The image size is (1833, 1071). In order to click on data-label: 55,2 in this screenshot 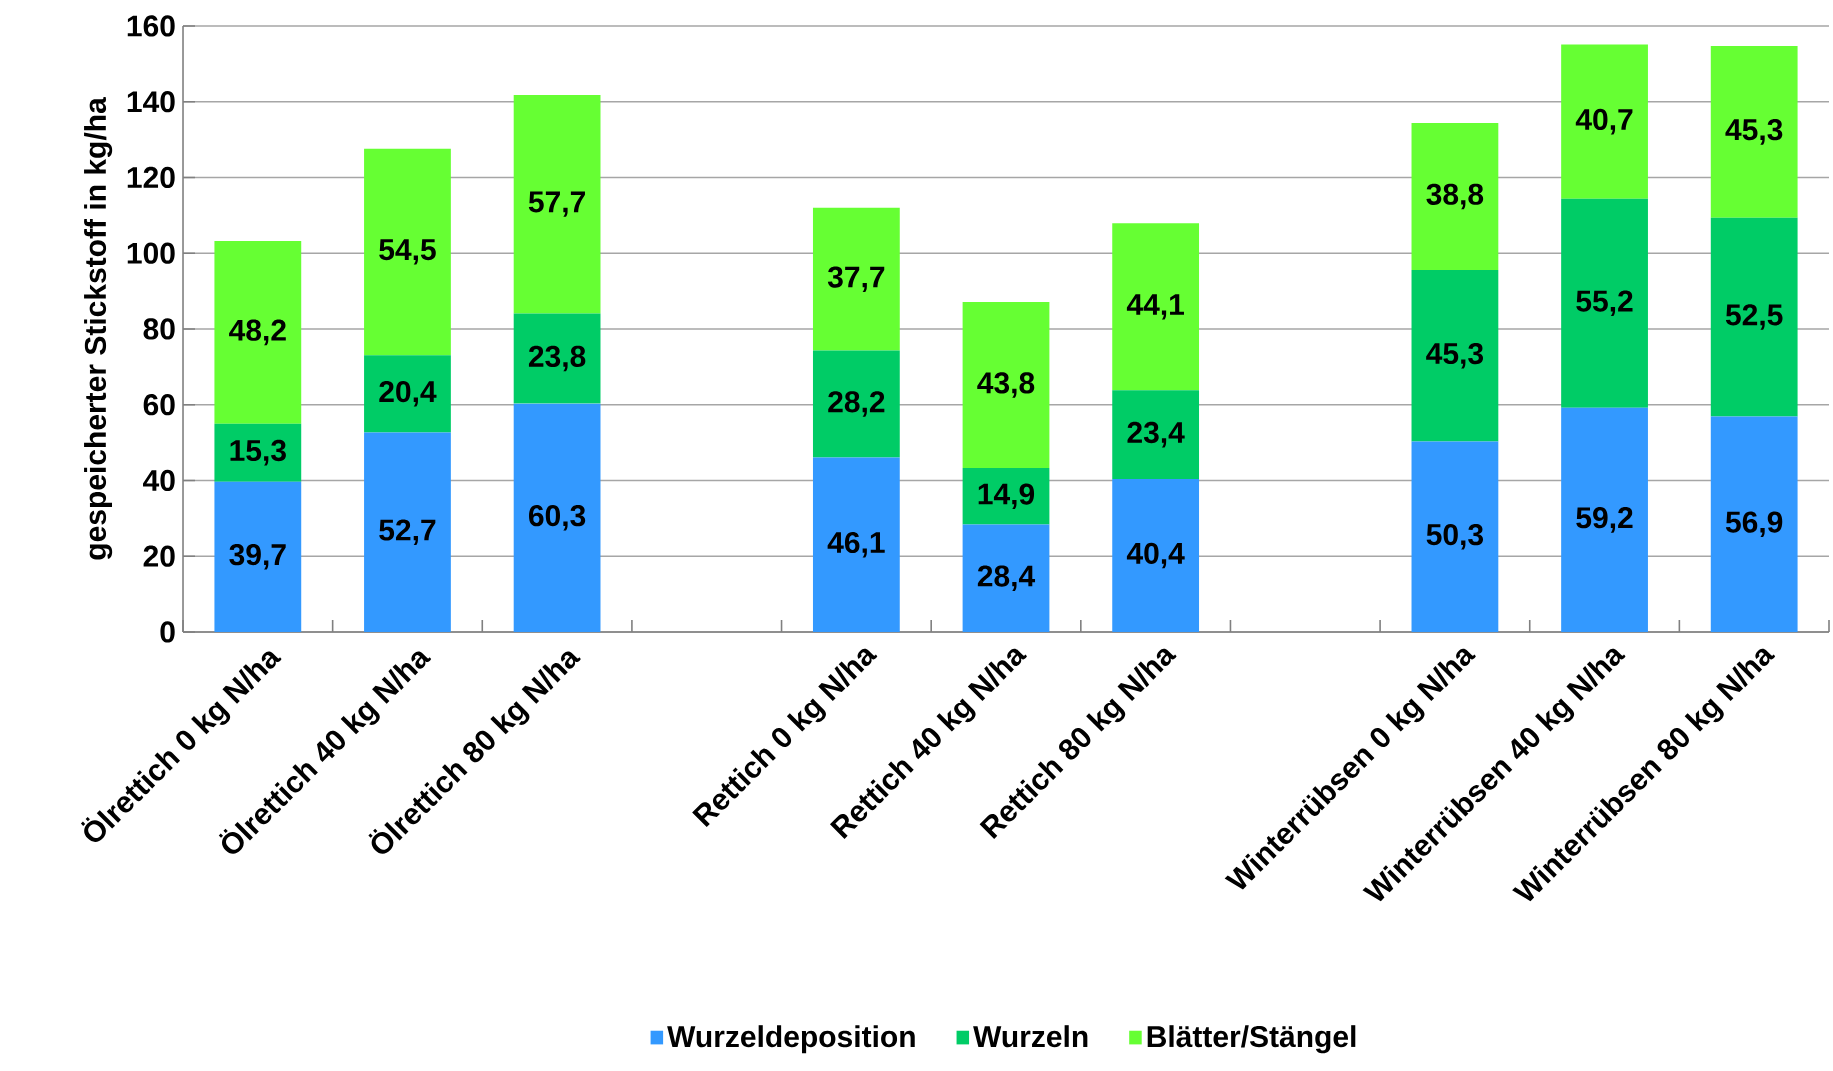, I will do `click(1604, 303)`.